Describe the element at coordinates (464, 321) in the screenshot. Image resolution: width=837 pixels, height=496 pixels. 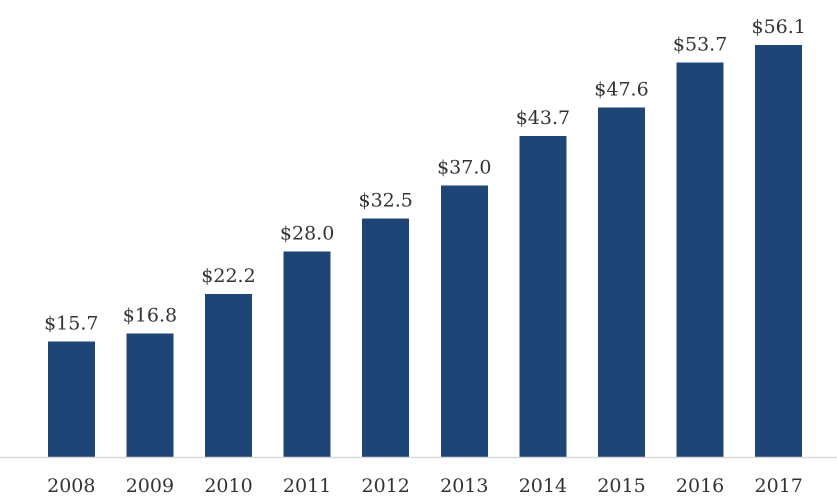
I see `bar-2013` at that location.